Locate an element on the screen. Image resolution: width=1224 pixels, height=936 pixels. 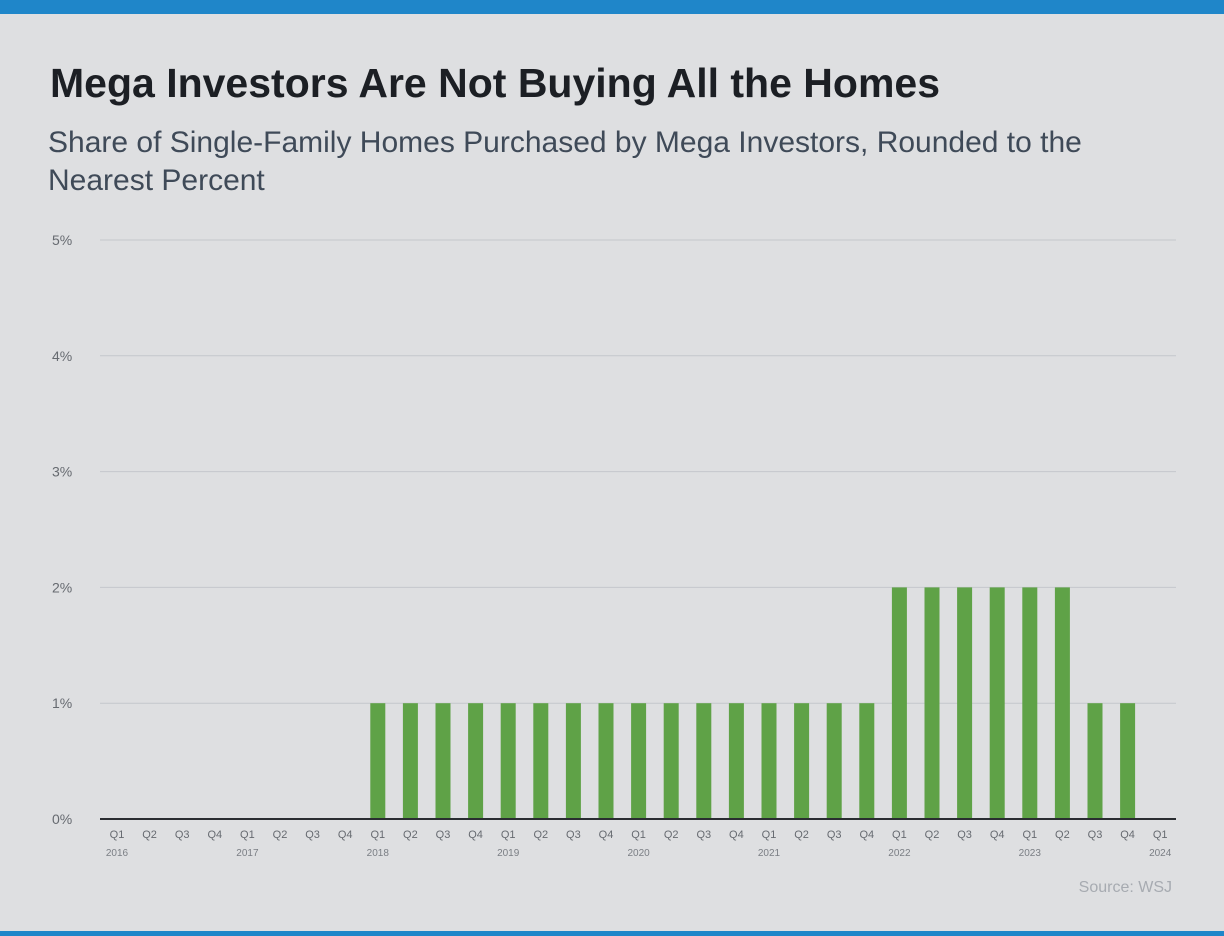
x-year-label: 2018 is located at coordinates (378, 853).